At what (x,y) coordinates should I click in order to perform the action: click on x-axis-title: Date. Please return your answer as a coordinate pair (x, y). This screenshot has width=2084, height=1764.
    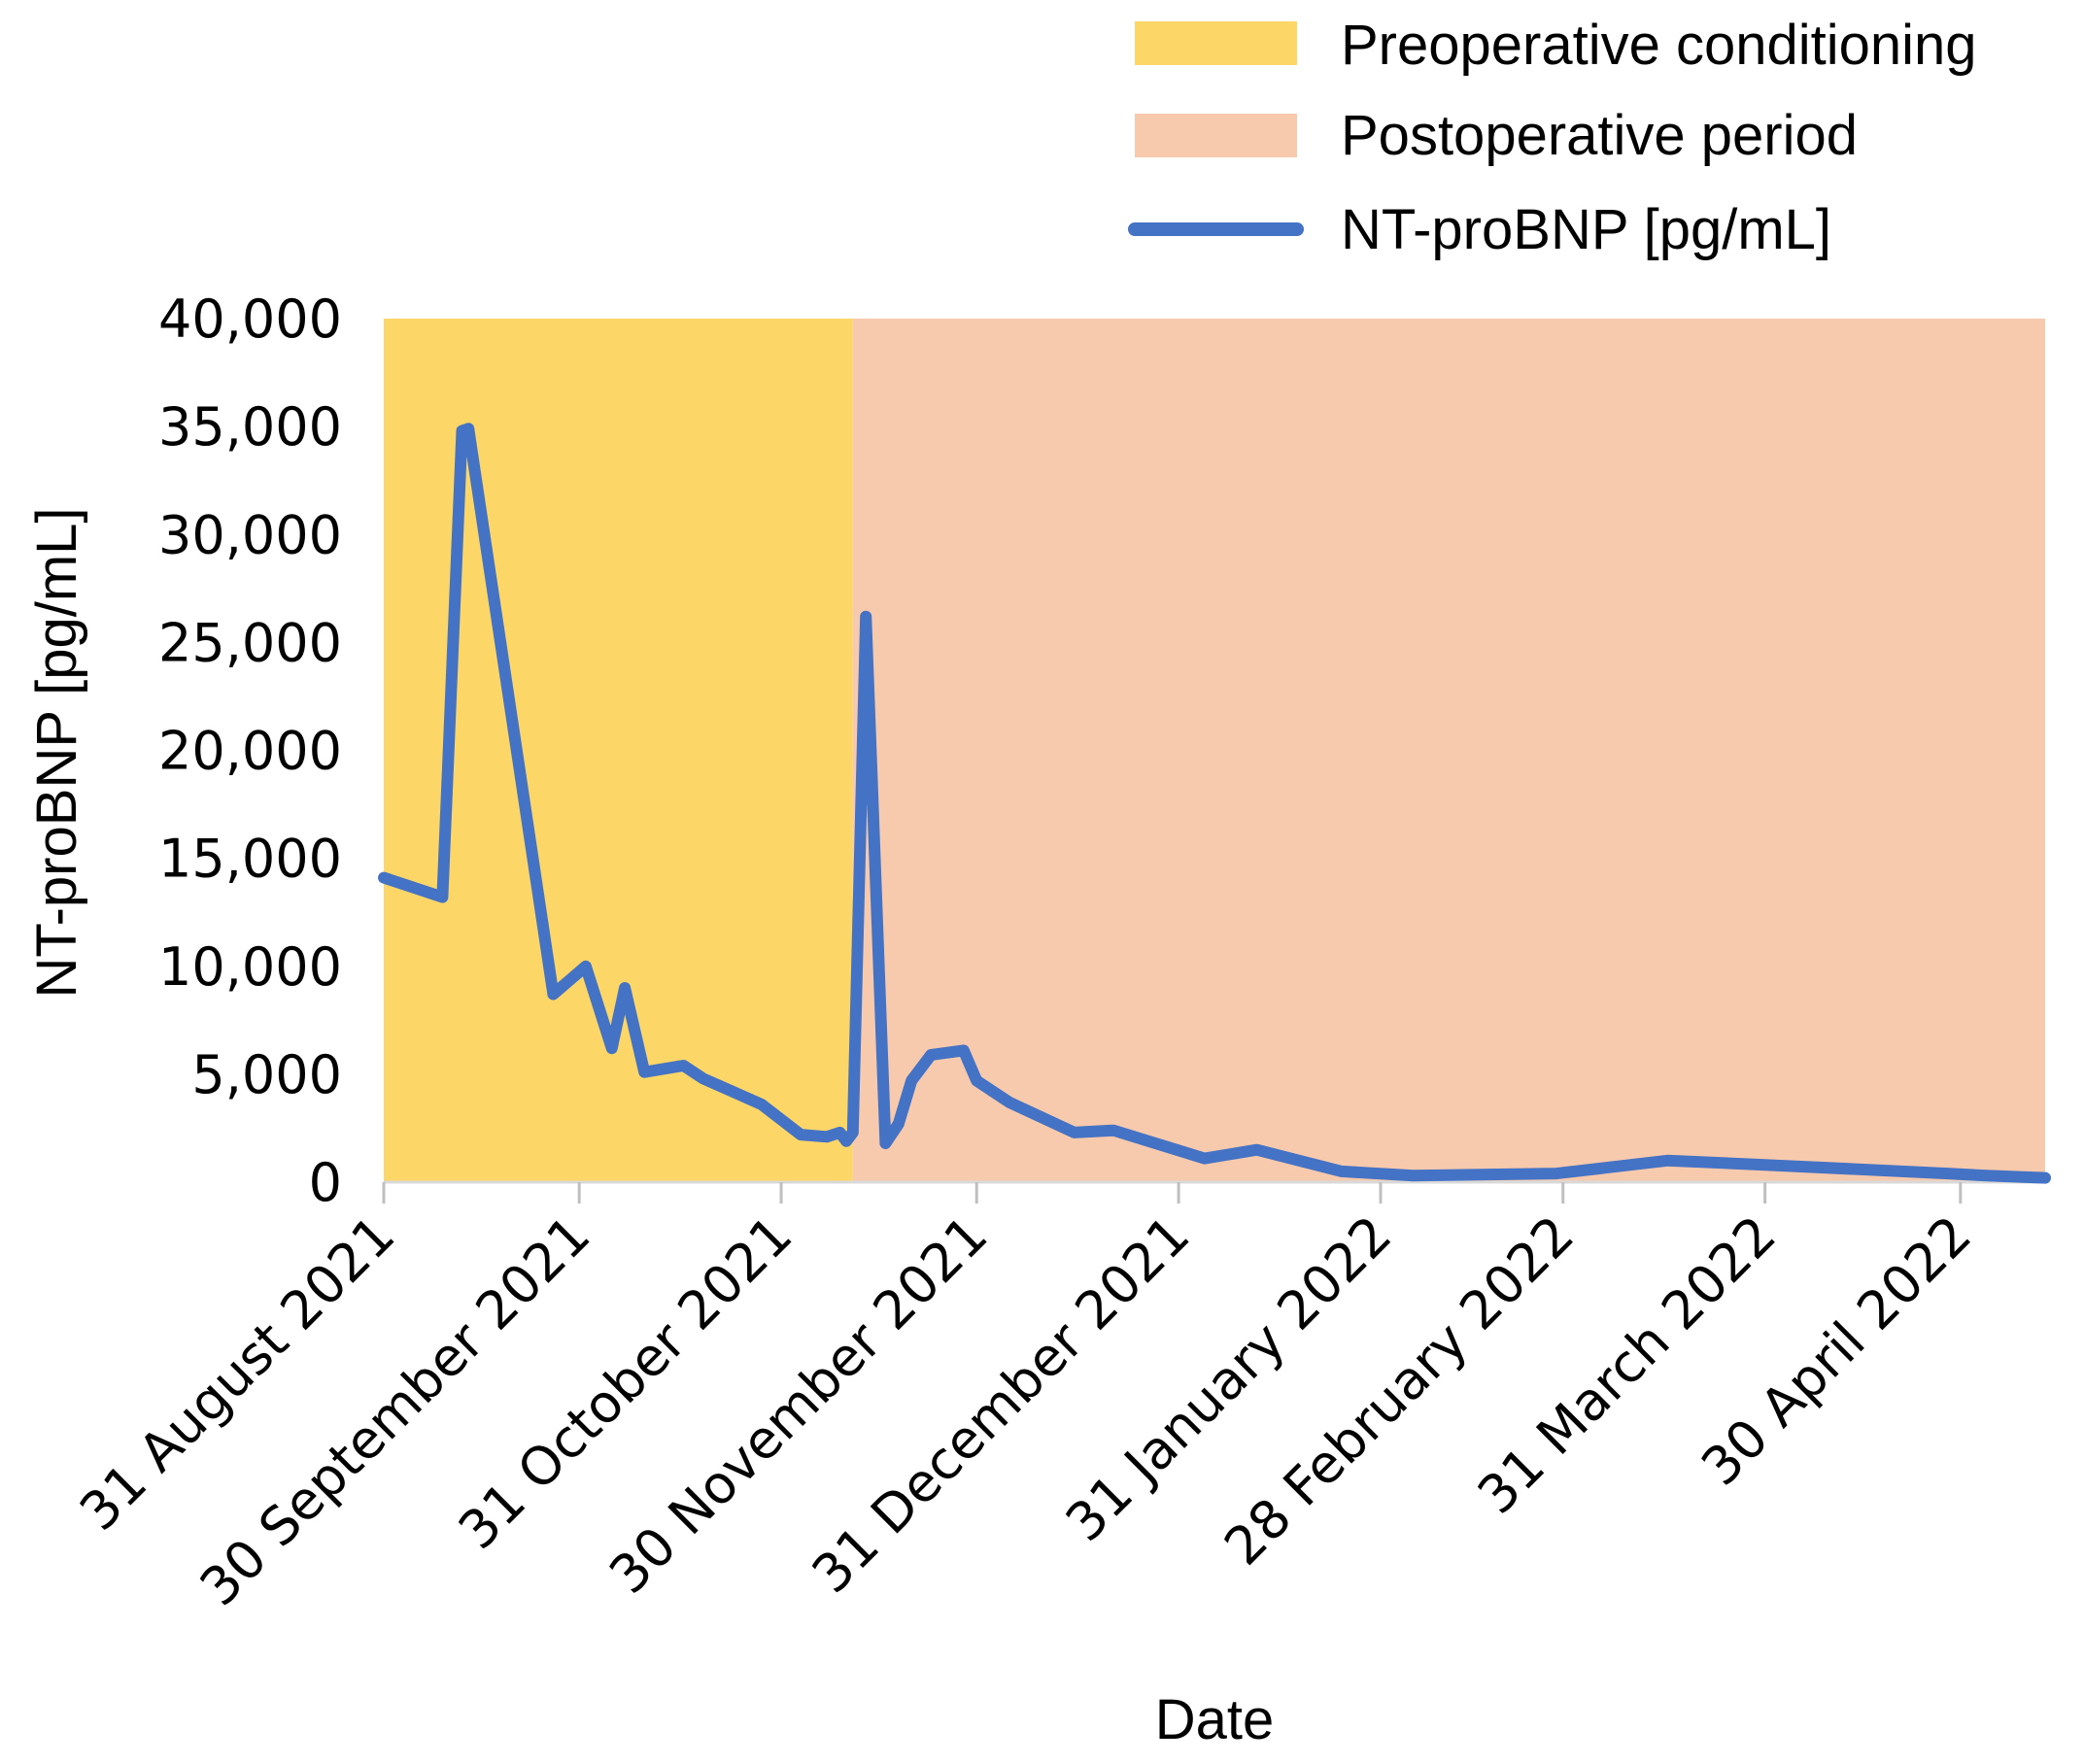
    Looking at the image, I should click on (1215, 1719).